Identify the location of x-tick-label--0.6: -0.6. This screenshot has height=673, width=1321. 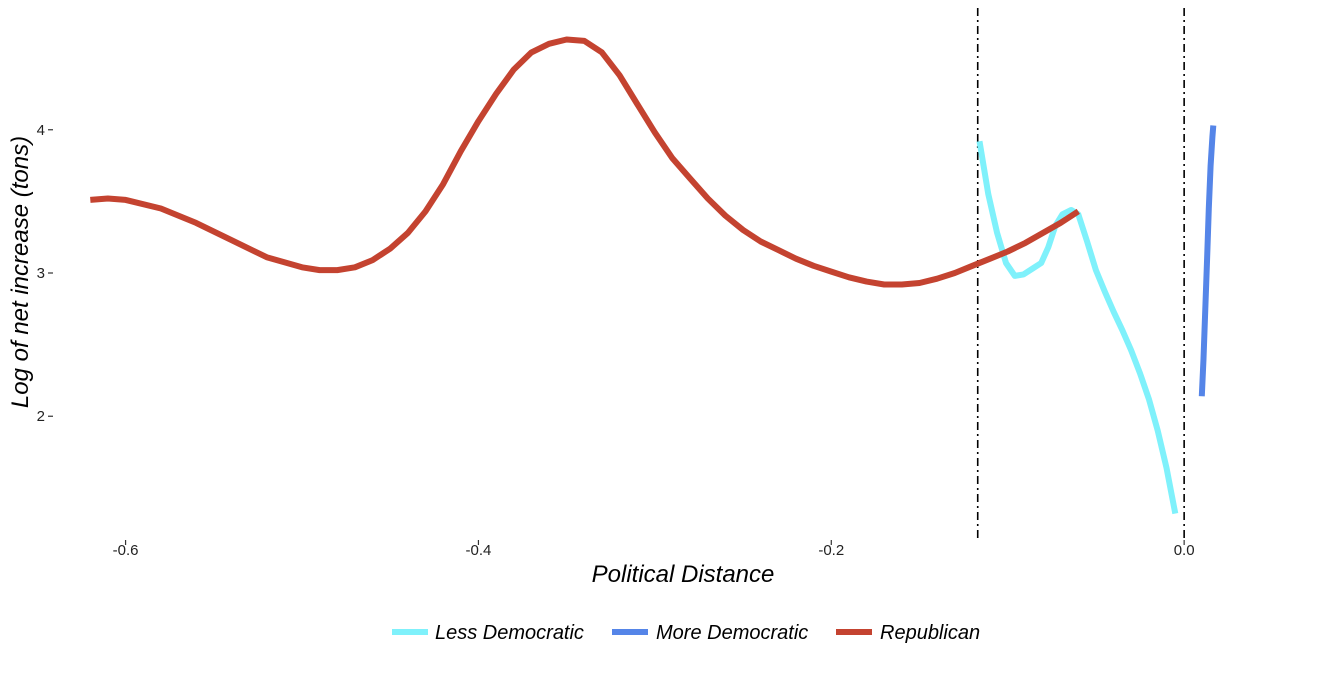
(126, 550).